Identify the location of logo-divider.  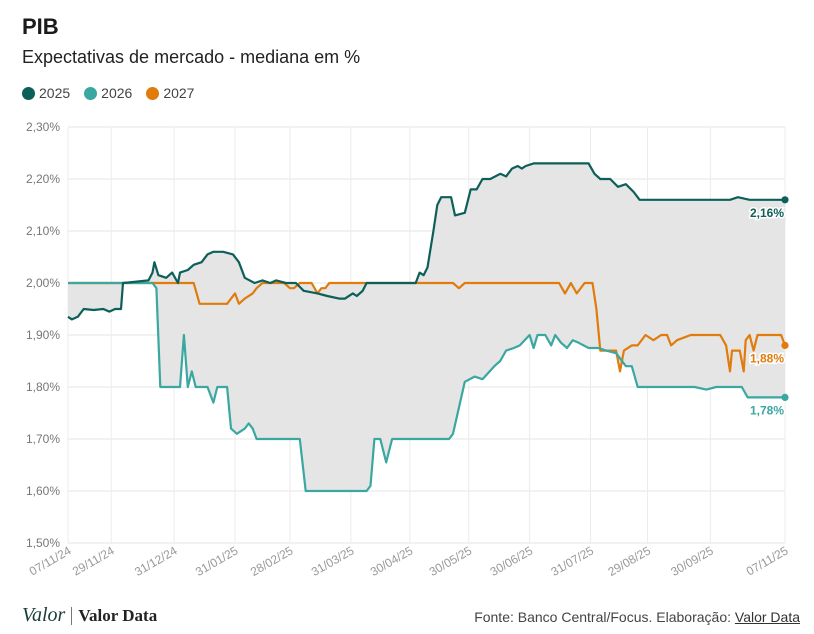
(72, 615).